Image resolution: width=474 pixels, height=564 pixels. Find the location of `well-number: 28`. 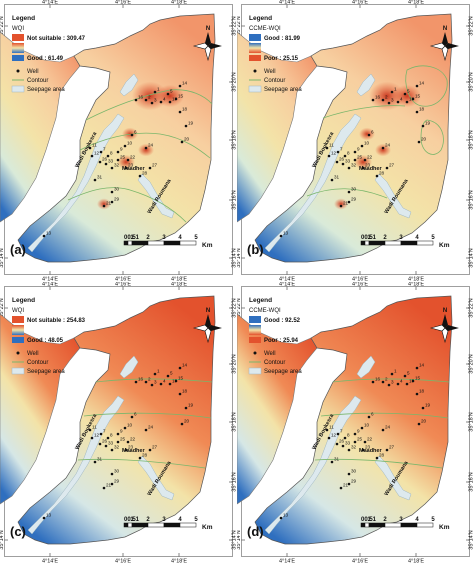

well-number: 28 is located at coordinates (382, 455).